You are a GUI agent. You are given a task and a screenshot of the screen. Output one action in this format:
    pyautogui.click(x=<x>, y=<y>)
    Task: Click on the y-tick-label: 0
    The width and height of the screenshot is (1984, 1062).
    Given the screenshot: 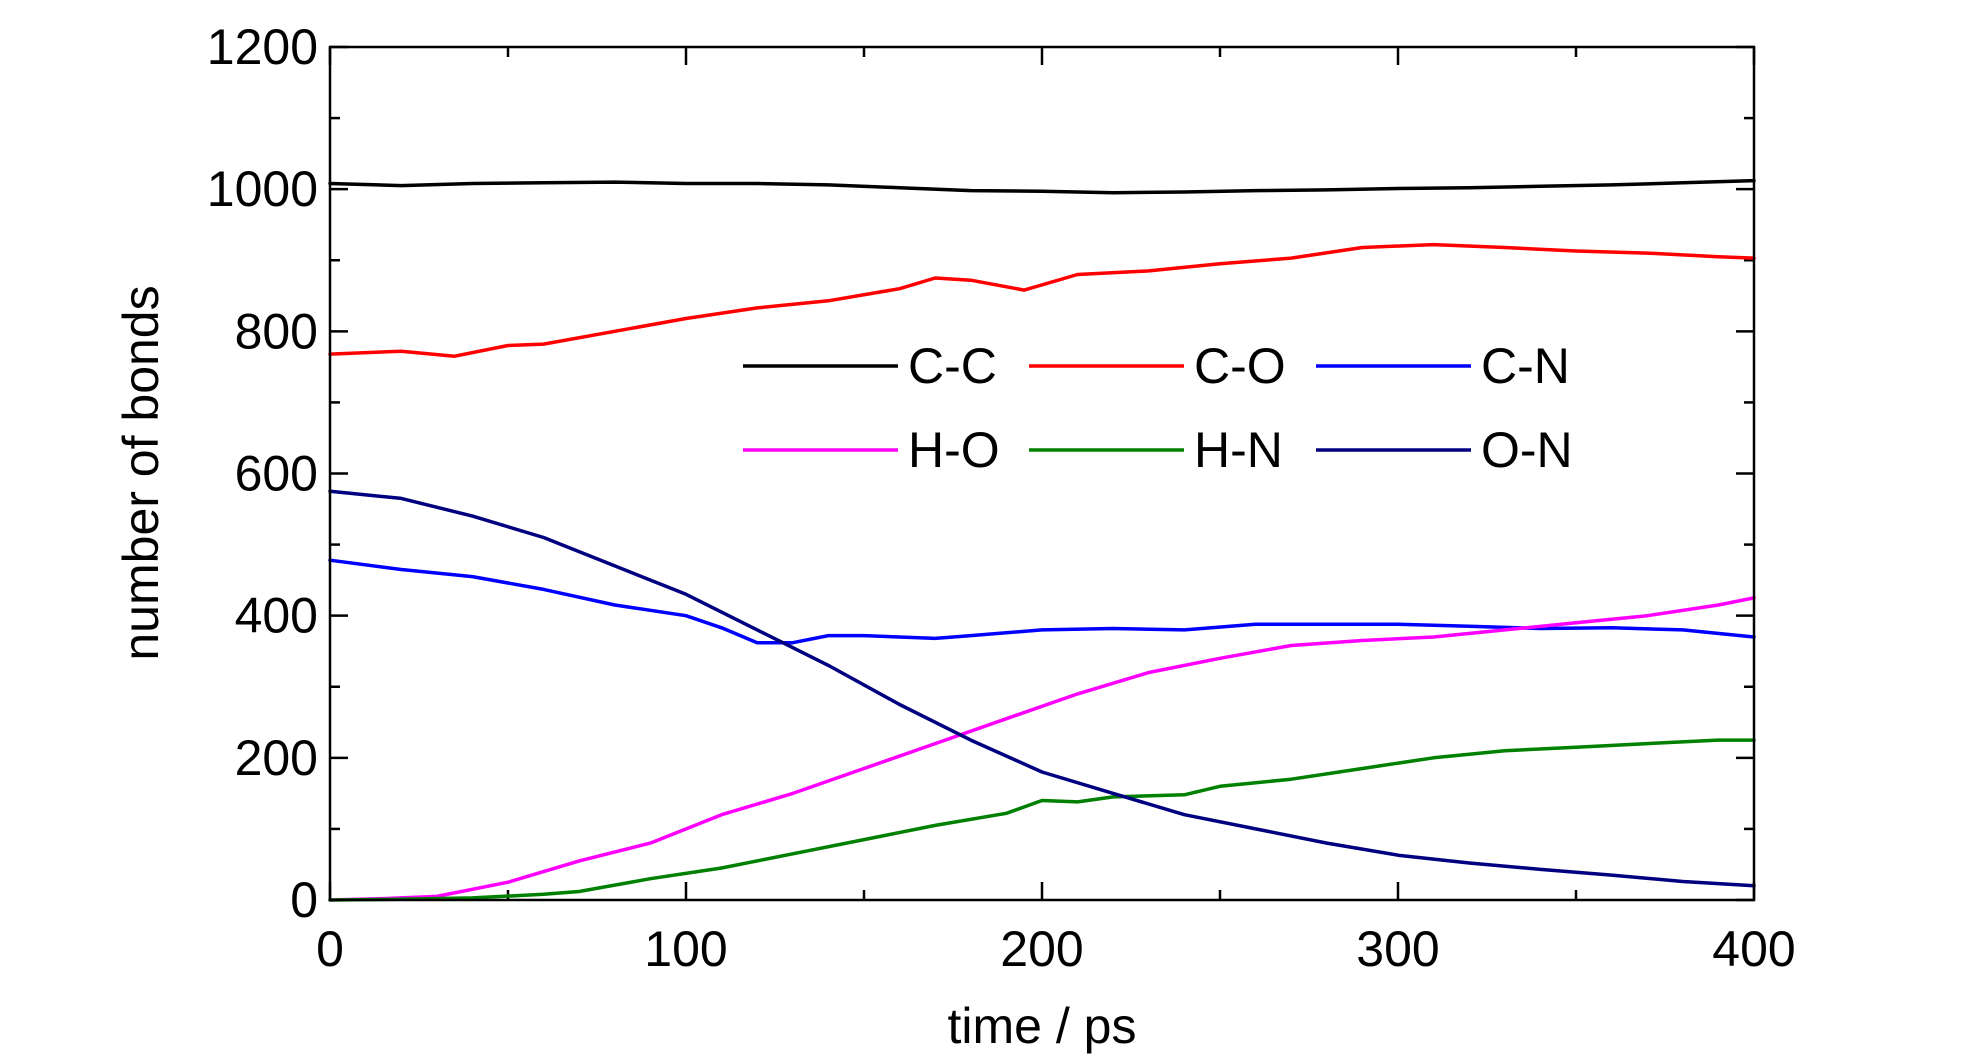 What is the action you would take?
    pyautogui.click(x=304, y=900)
    